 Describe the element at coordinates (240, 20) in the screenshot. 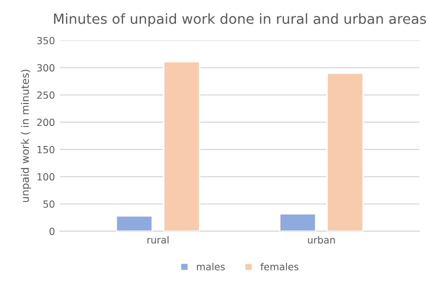

I see `chart-title: Minutes of unpaid work done in rural and urban areas` at that location.